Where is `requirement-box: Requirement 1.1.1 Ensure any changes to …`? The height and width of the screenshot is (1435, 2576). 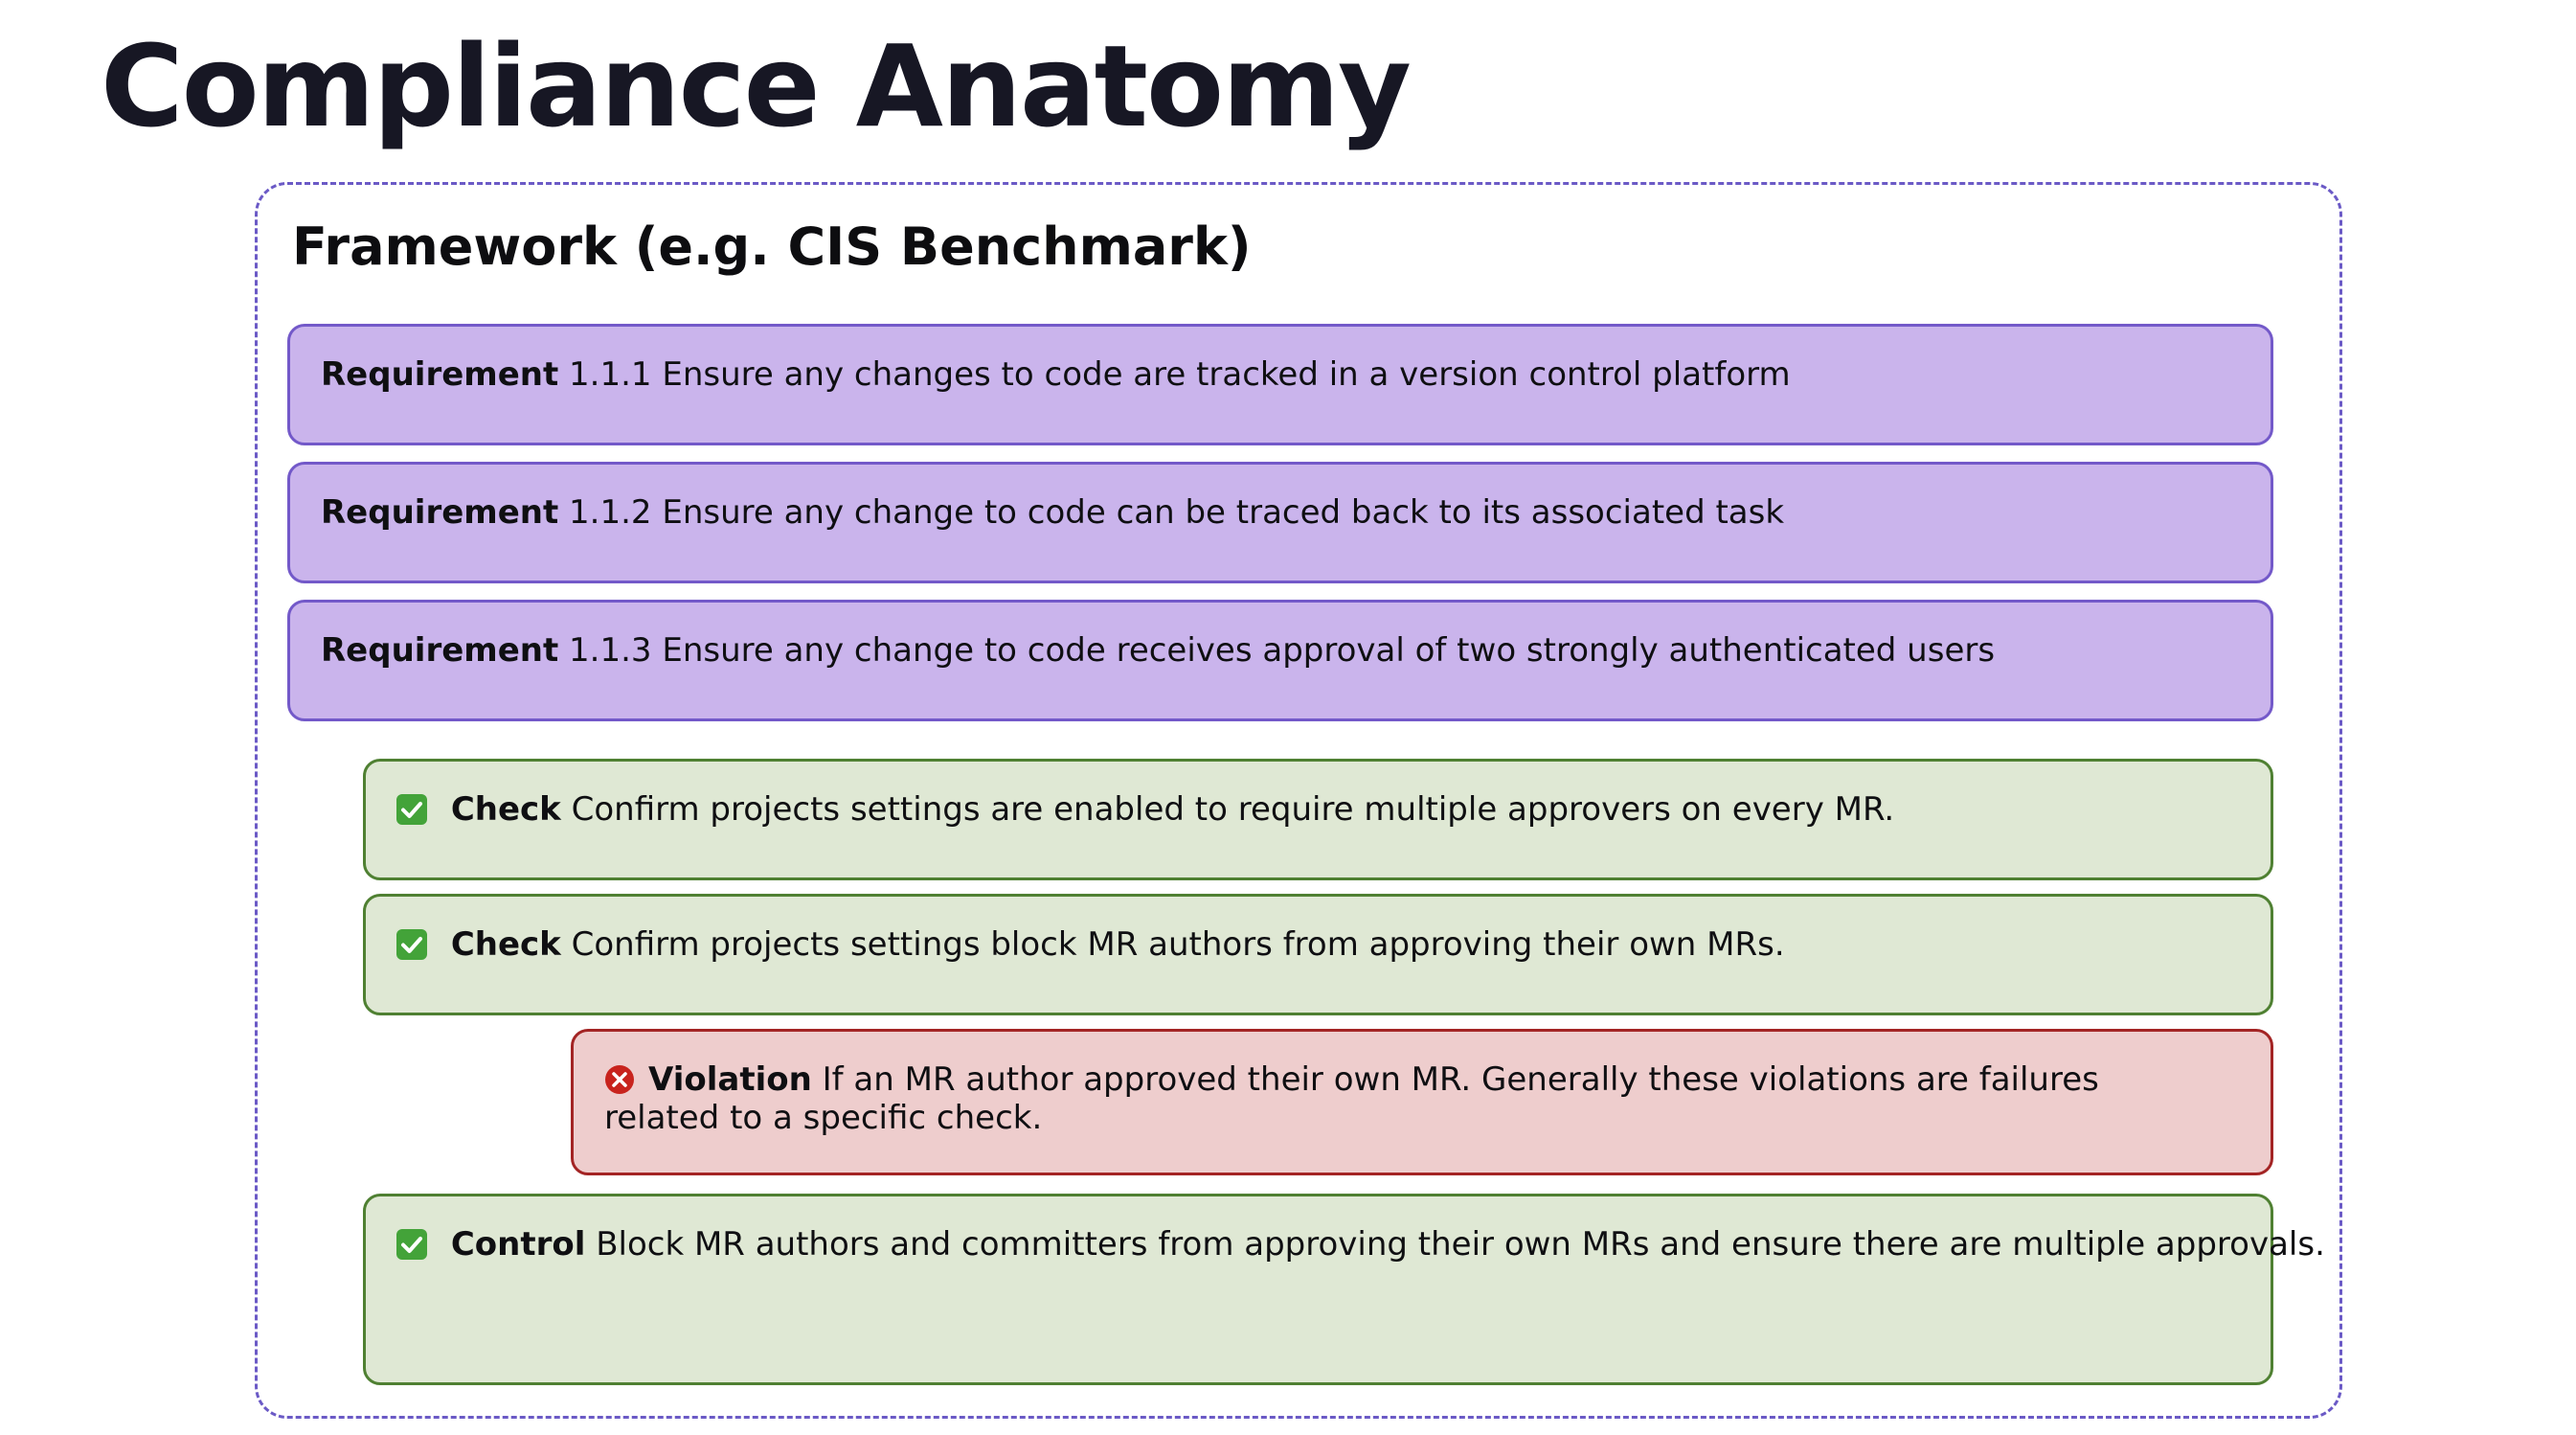
requirement-box: Requirement 1.1.1 Ensure any changes to … is located at coordinates (1280, 384).